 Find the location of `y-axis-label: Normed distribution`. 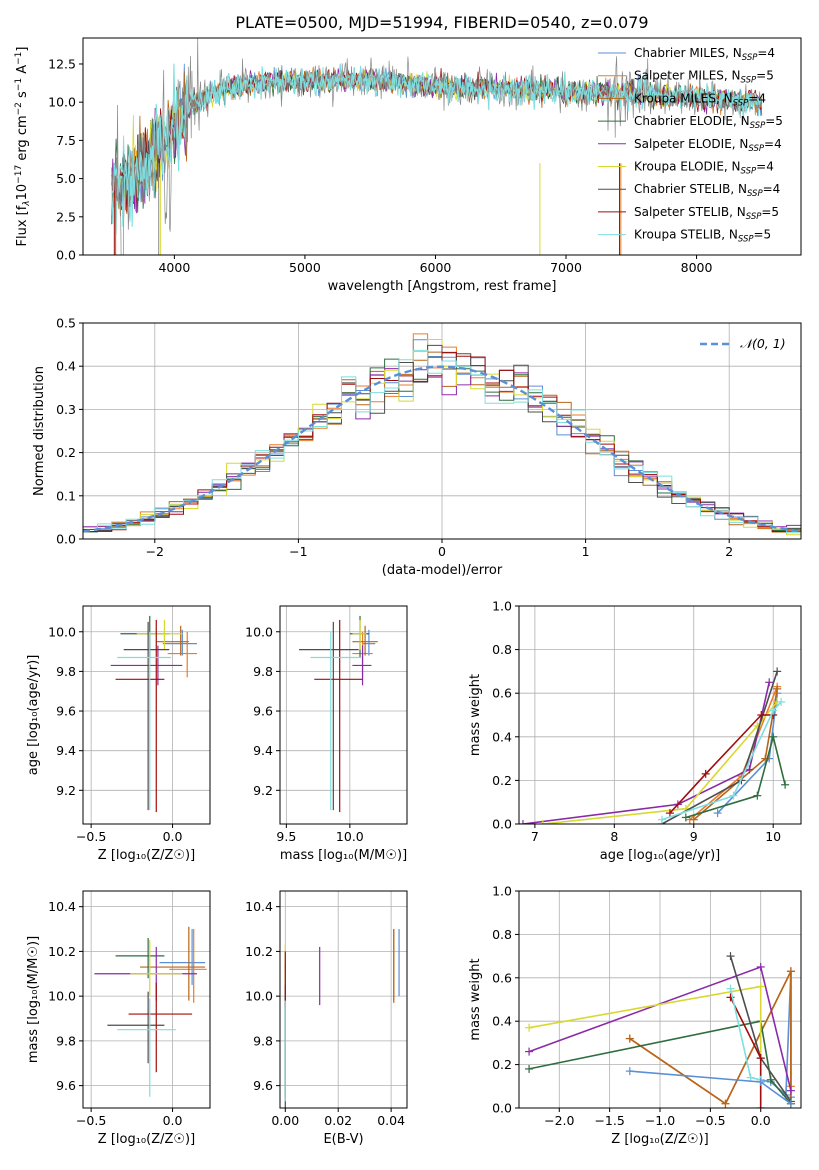

y-axis-label: Normed distribution is located at coordinates (39, 431).